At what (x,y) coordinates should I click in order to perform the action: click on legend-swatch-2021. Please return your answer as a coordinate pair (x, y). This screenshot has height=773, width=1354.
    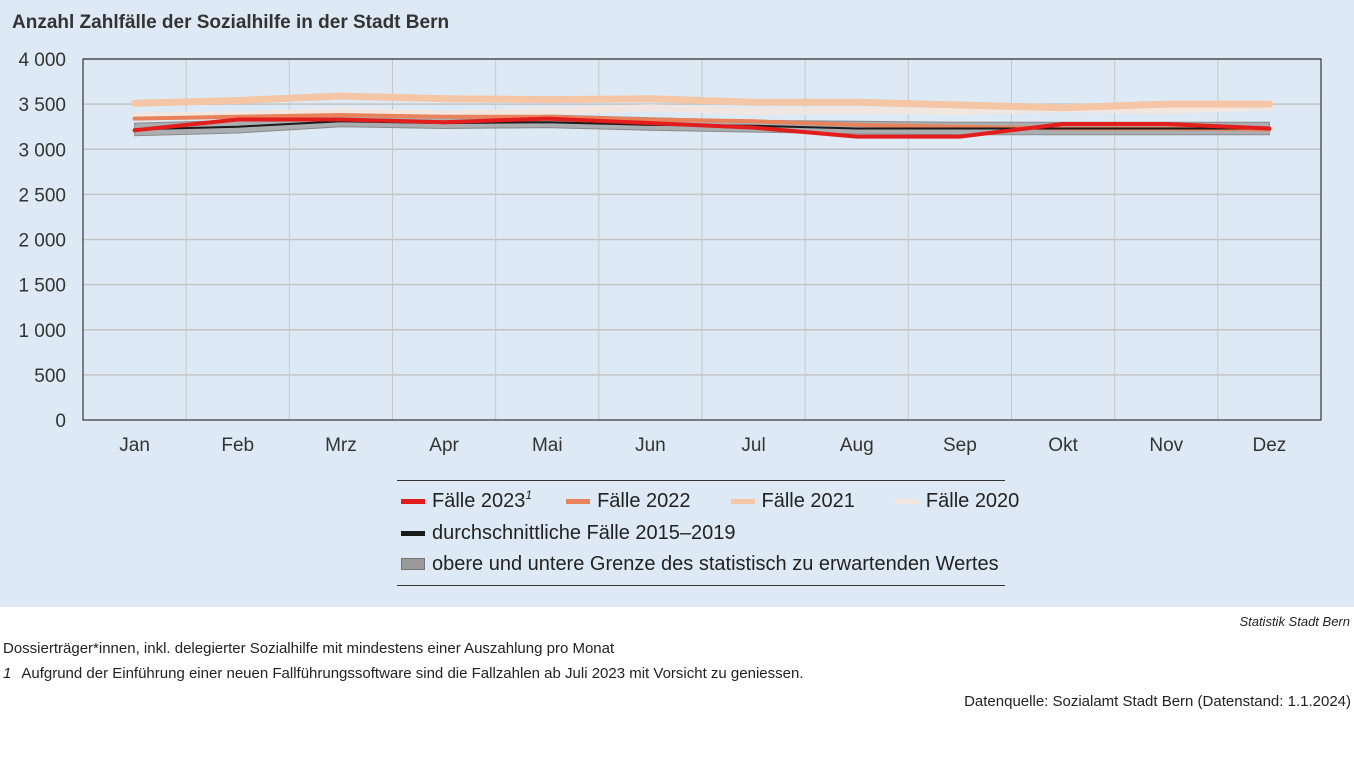
    Looking at the image, I should click on (742, 501).